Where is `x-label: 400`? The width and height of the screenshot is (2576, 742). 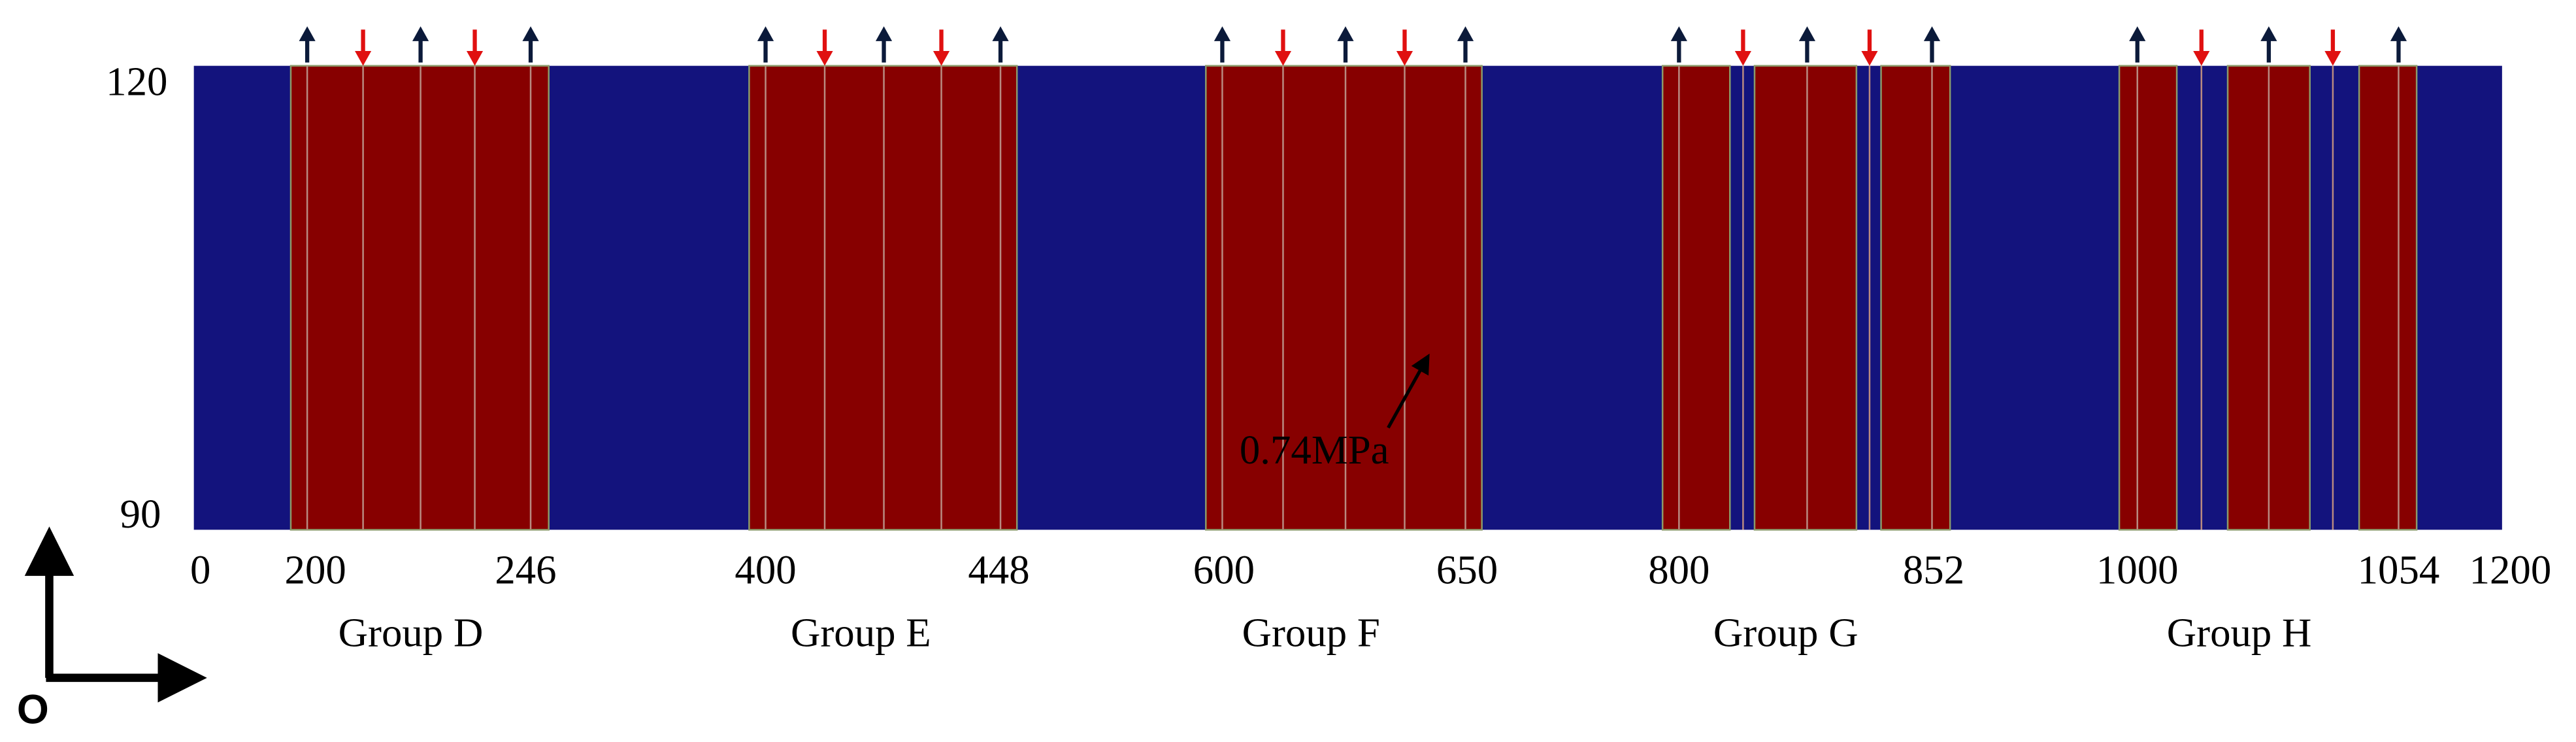 x-label: 400 is located at coordinates (765, 570).